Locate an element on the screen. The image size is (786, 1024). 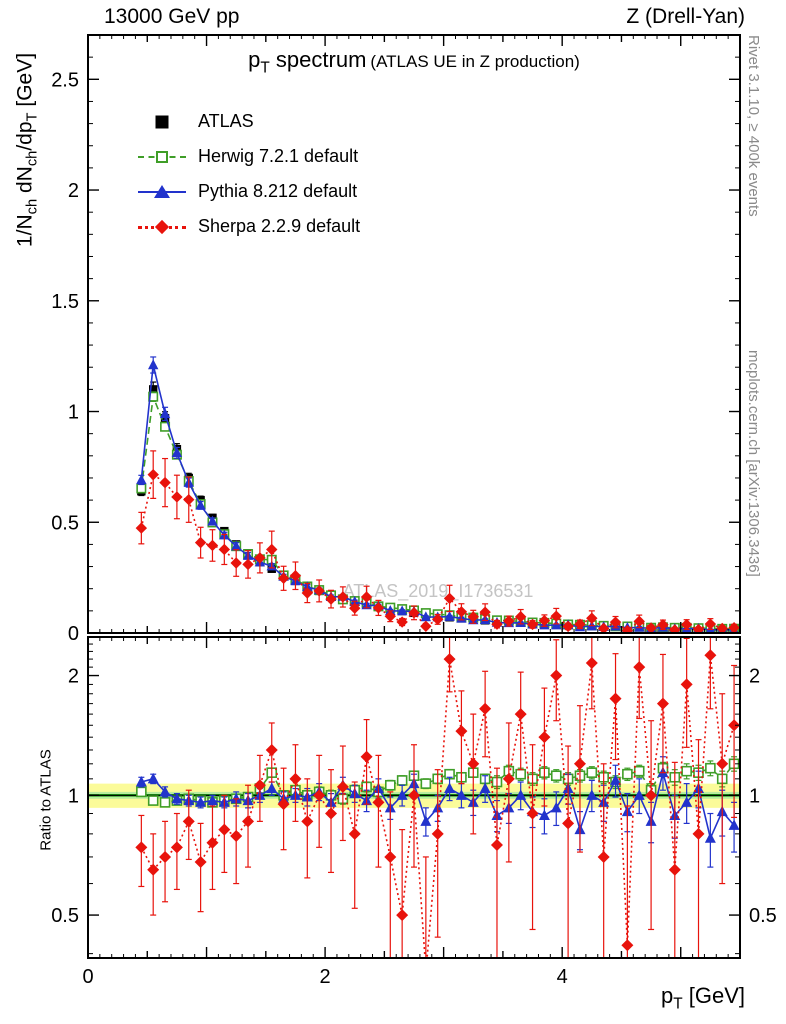
plot-title-main: pT spectrum is located at coordinates (307, 62).